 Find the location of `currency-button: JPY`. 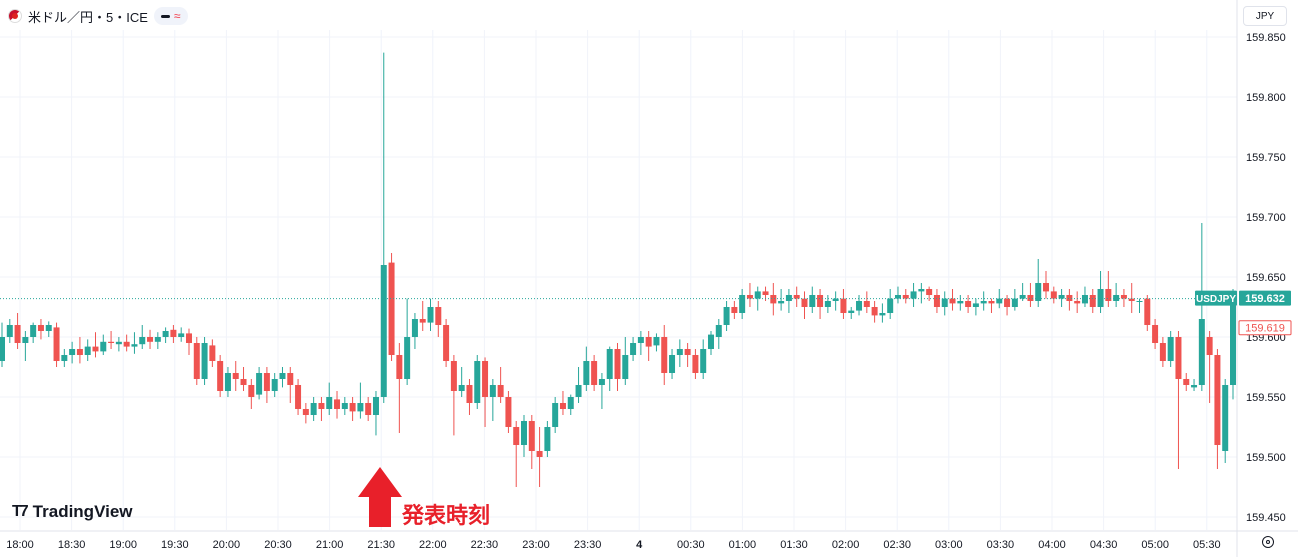

currency-button: JPY is located at coordinates (1265, 16).